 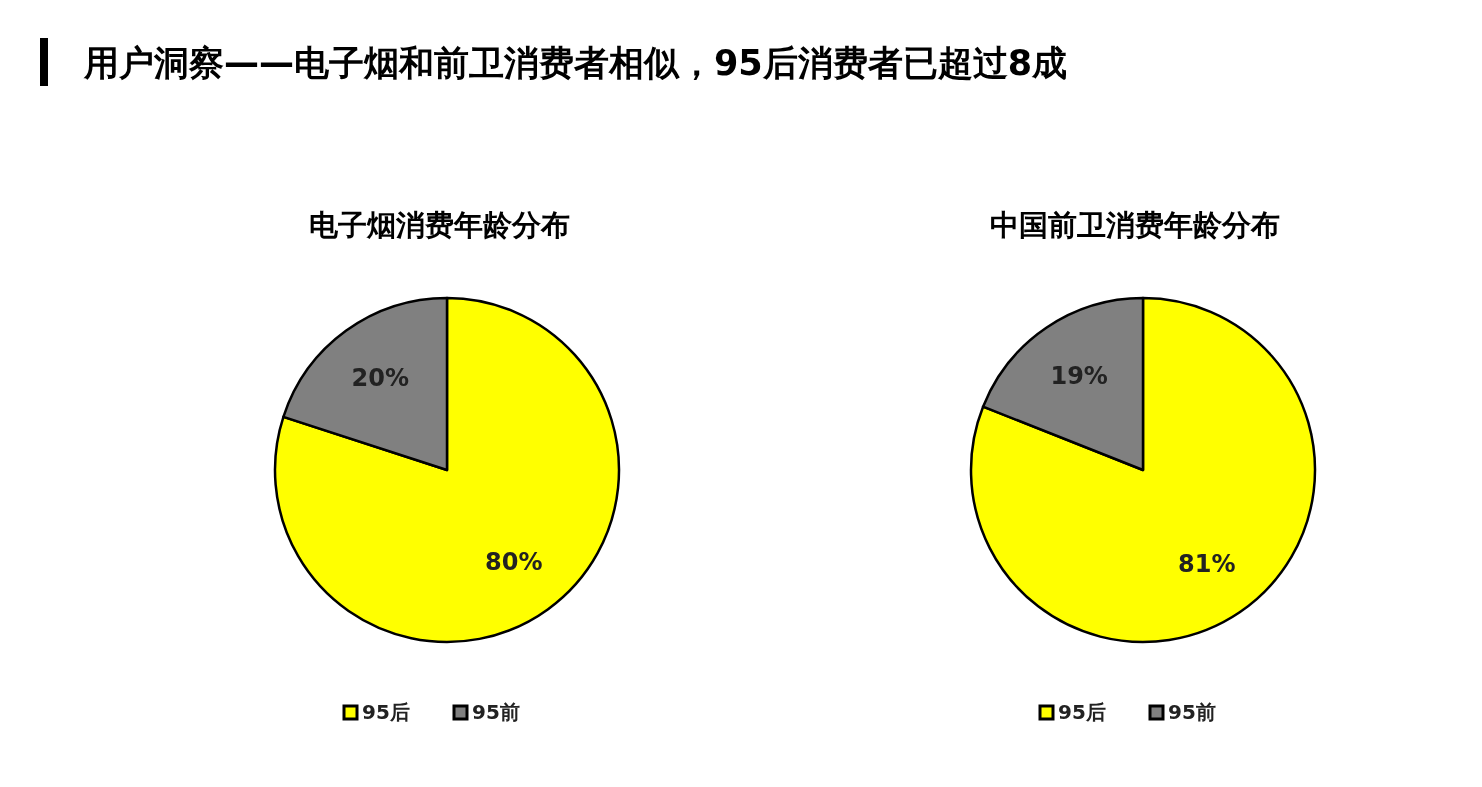 What do you see at coordinates (1079, 376) in the screenshot?
I see `data-label: 19%` at bounding box center [1079, 376].